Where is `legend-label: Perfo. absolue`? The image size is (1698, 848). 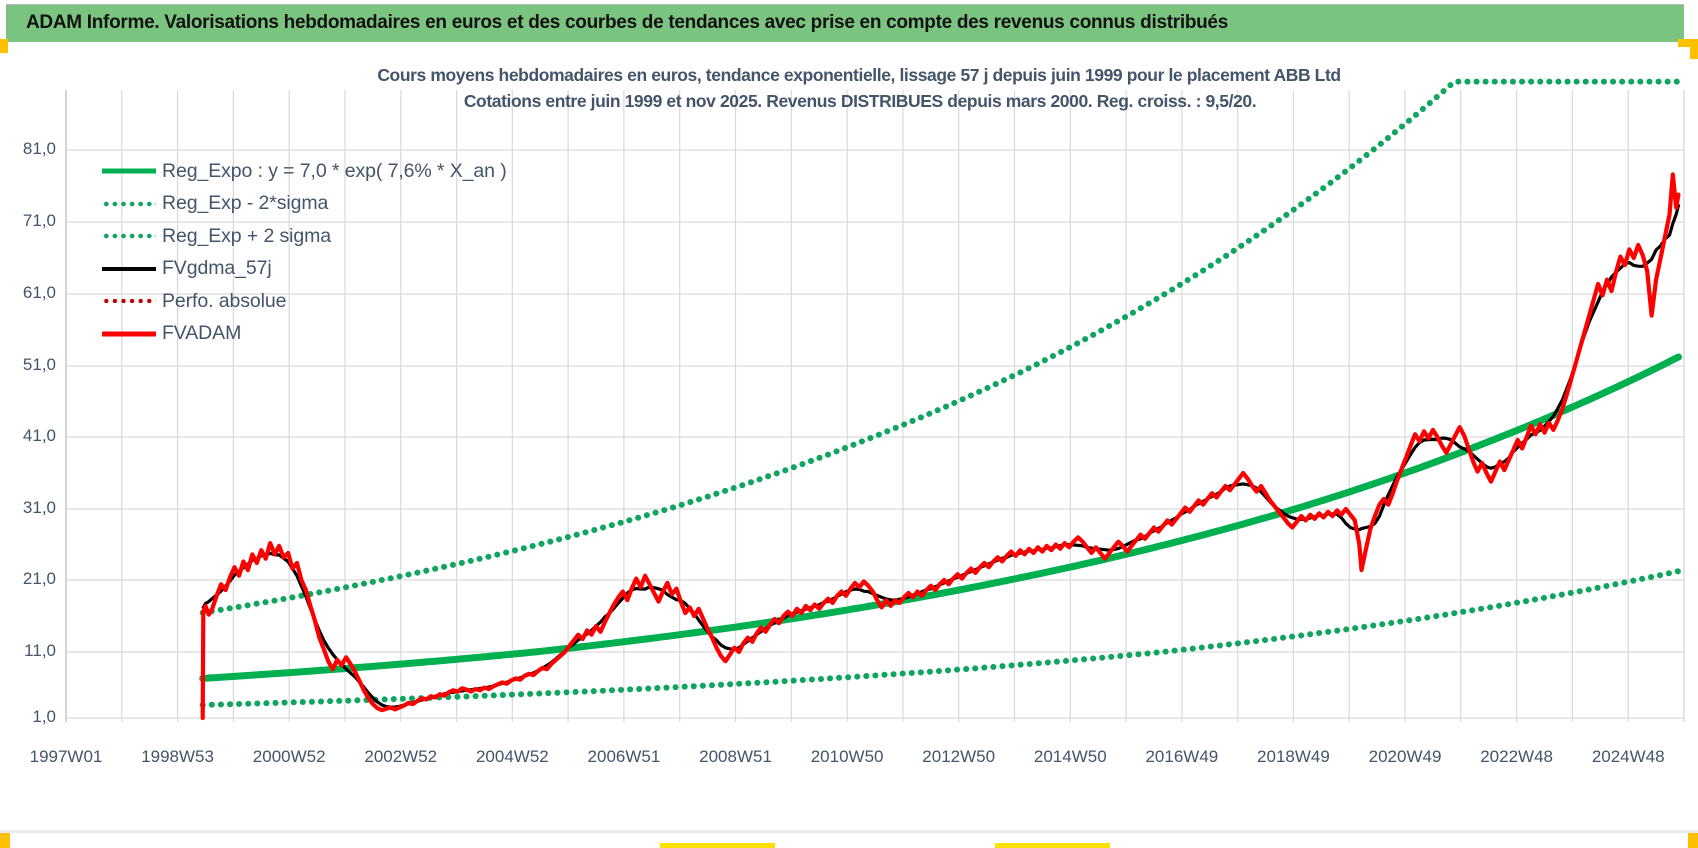
legend-label: Perfo. absolue is located at coordinates (224, 300).